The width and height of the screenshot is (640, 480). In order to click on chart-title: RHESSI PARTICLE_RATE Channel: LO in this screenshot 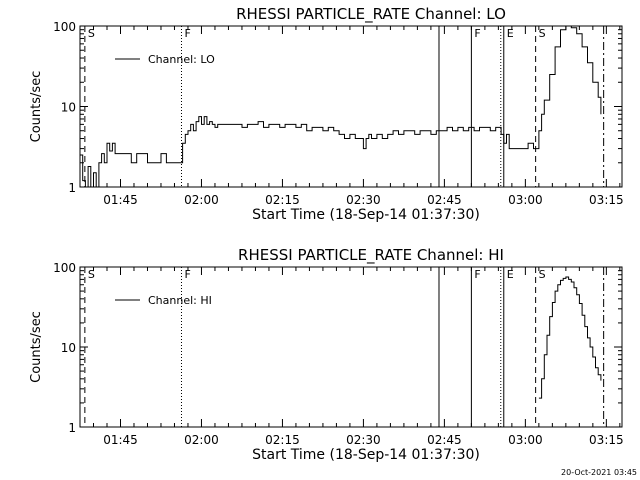, I will do `click(371, 14)`.